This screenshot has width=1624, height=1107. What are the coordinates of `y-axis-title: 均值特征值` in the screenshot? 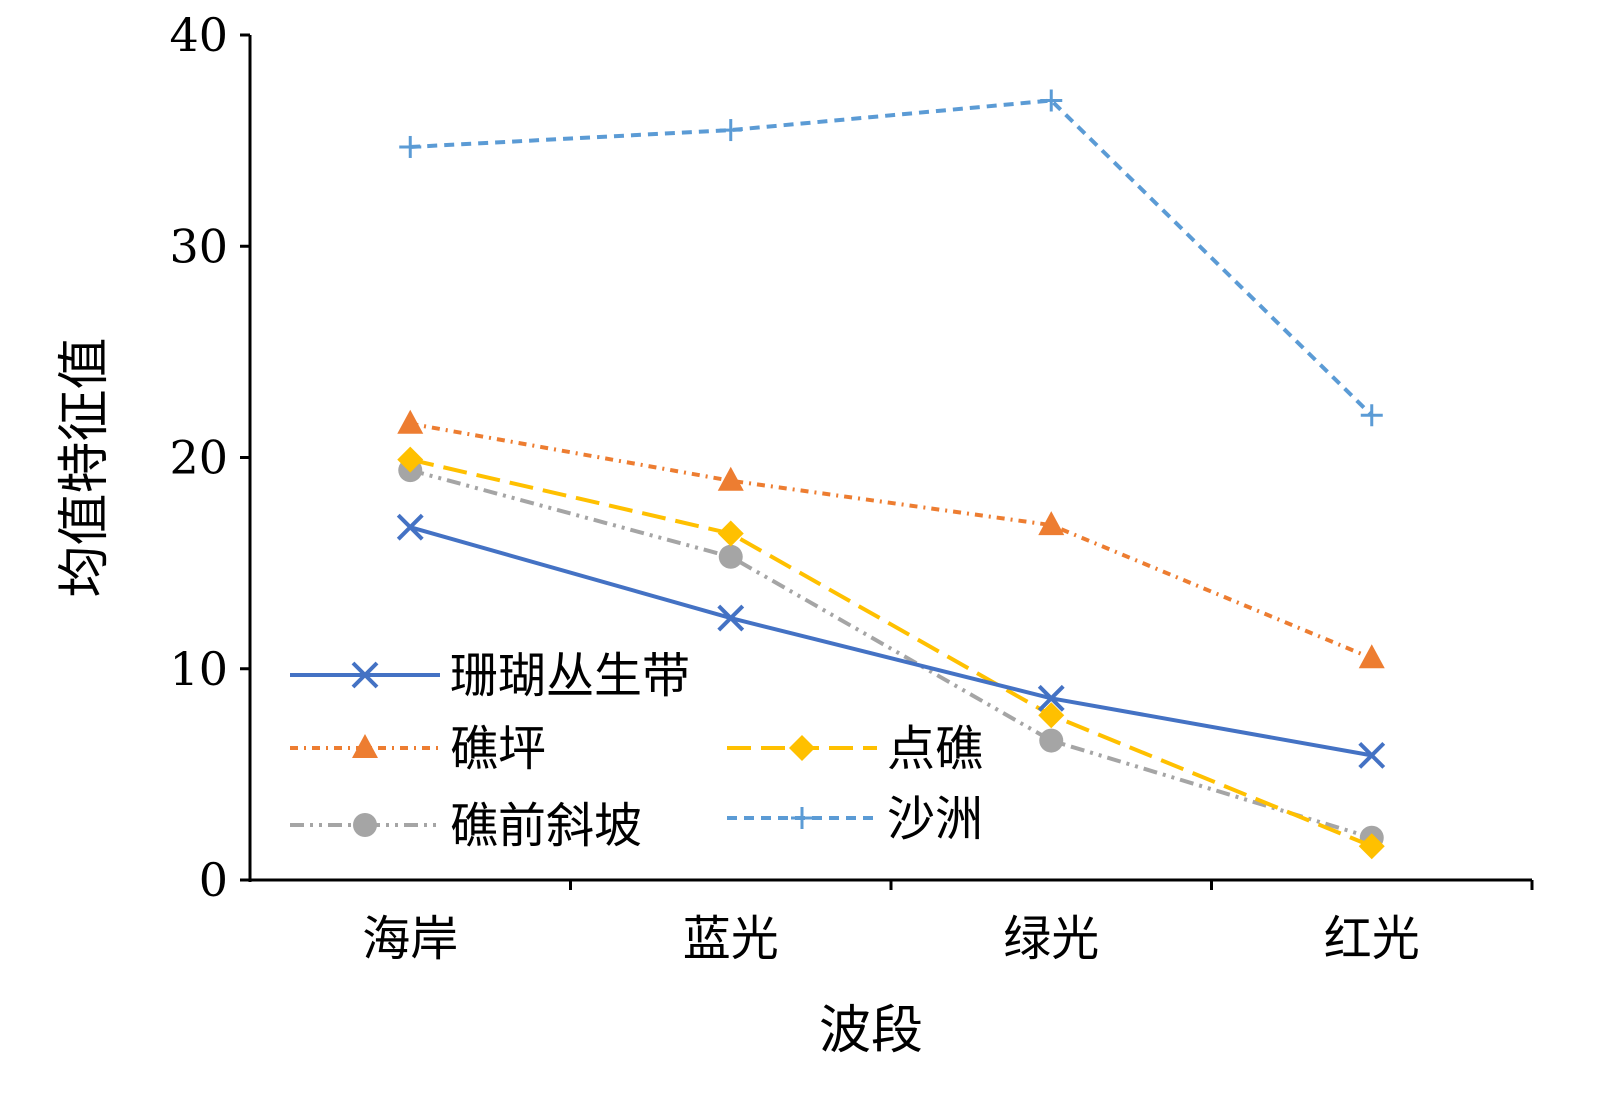 It's located at (85, 467).